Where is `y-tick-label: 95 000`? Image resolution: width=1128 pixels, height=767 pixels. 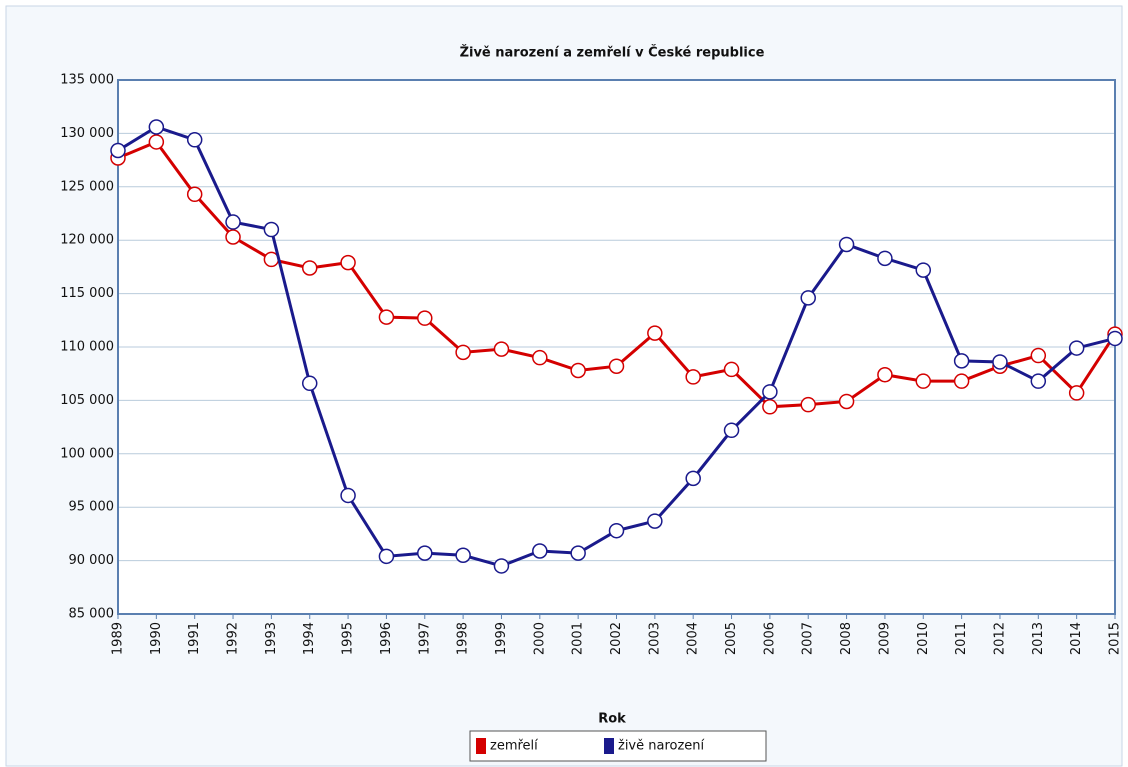 y-tick-label: 95 000 is located at coordinates (92, 507).